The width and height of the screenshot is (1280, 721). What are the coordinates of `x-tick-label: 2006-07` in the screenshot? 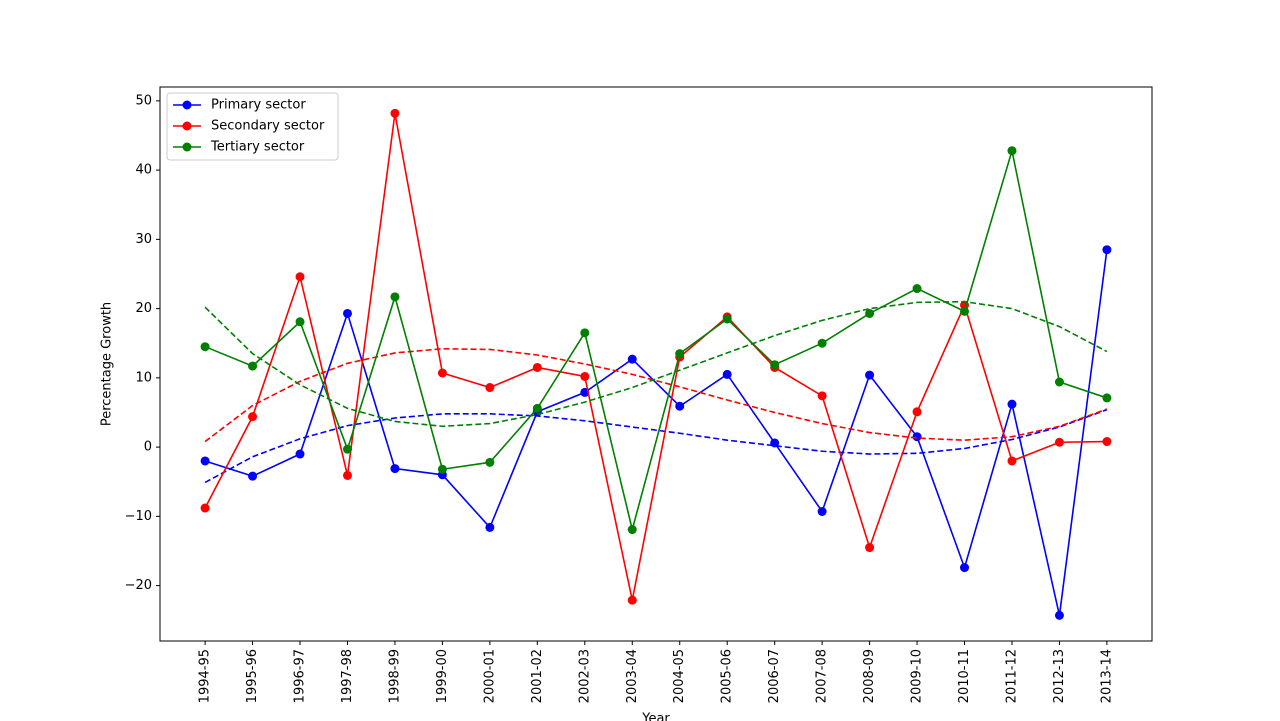 It's located at (774, 676).